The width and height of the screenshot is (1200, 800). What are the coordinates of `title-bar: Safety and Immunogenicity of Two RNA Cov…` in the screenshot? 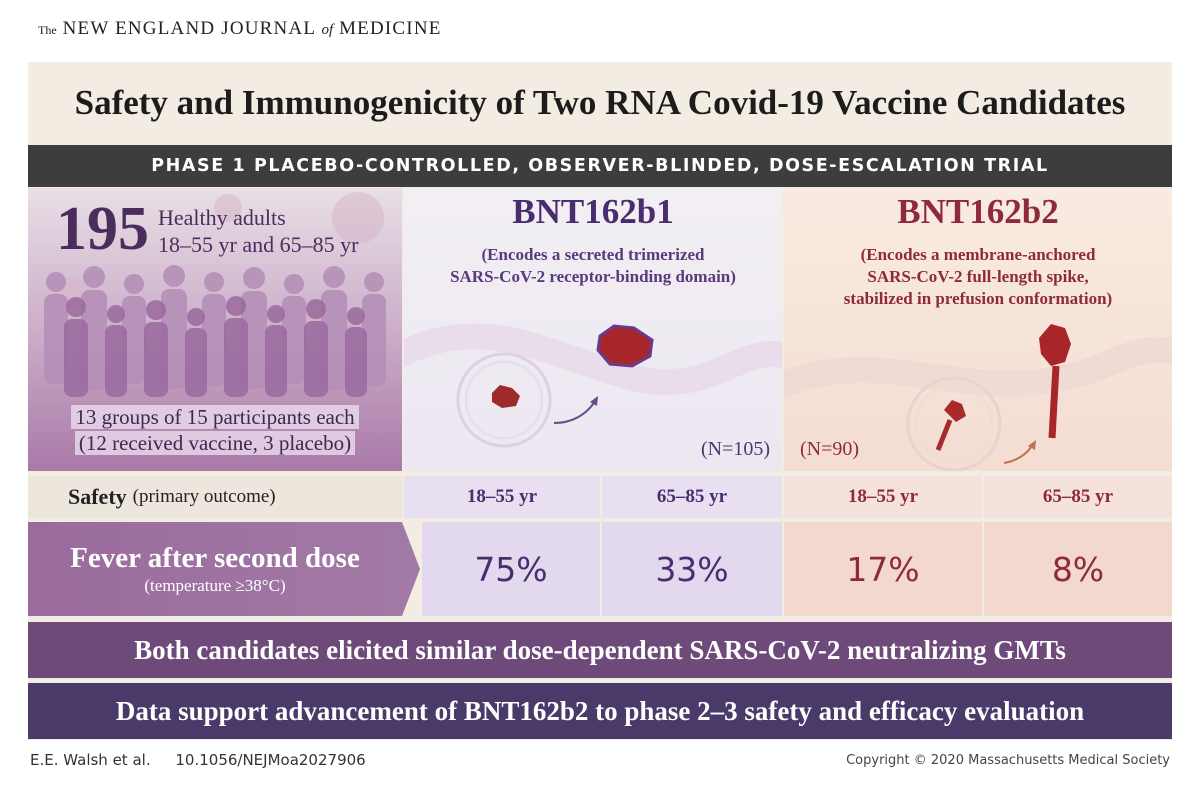 It's located at (600, 103).